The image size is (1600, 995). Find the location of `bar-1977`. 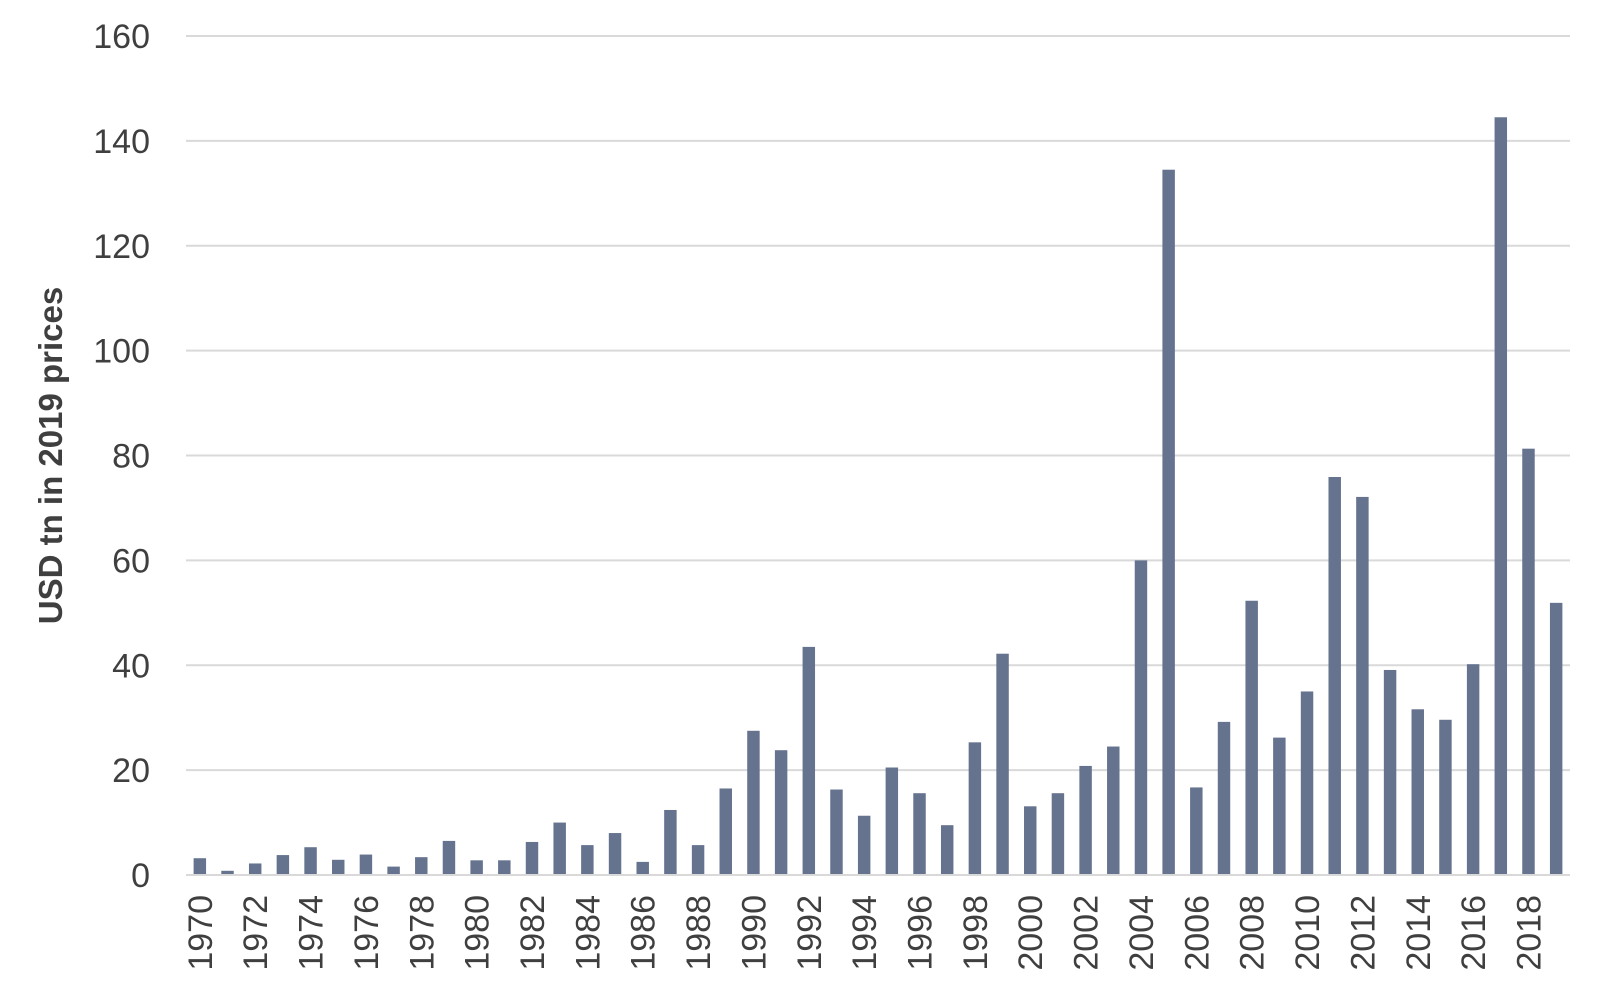

bar-1977 is located at coordinates (393, 870).